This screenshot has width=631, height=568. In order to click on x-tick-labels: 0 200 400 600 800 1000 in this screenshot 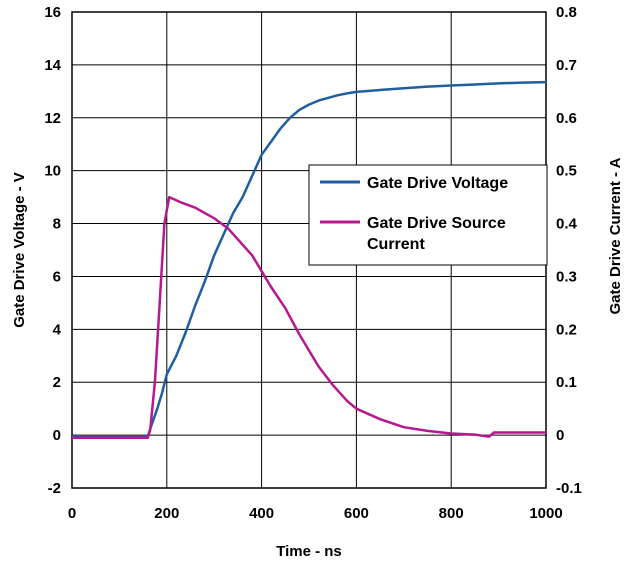, I will do `click(315, 513)`.